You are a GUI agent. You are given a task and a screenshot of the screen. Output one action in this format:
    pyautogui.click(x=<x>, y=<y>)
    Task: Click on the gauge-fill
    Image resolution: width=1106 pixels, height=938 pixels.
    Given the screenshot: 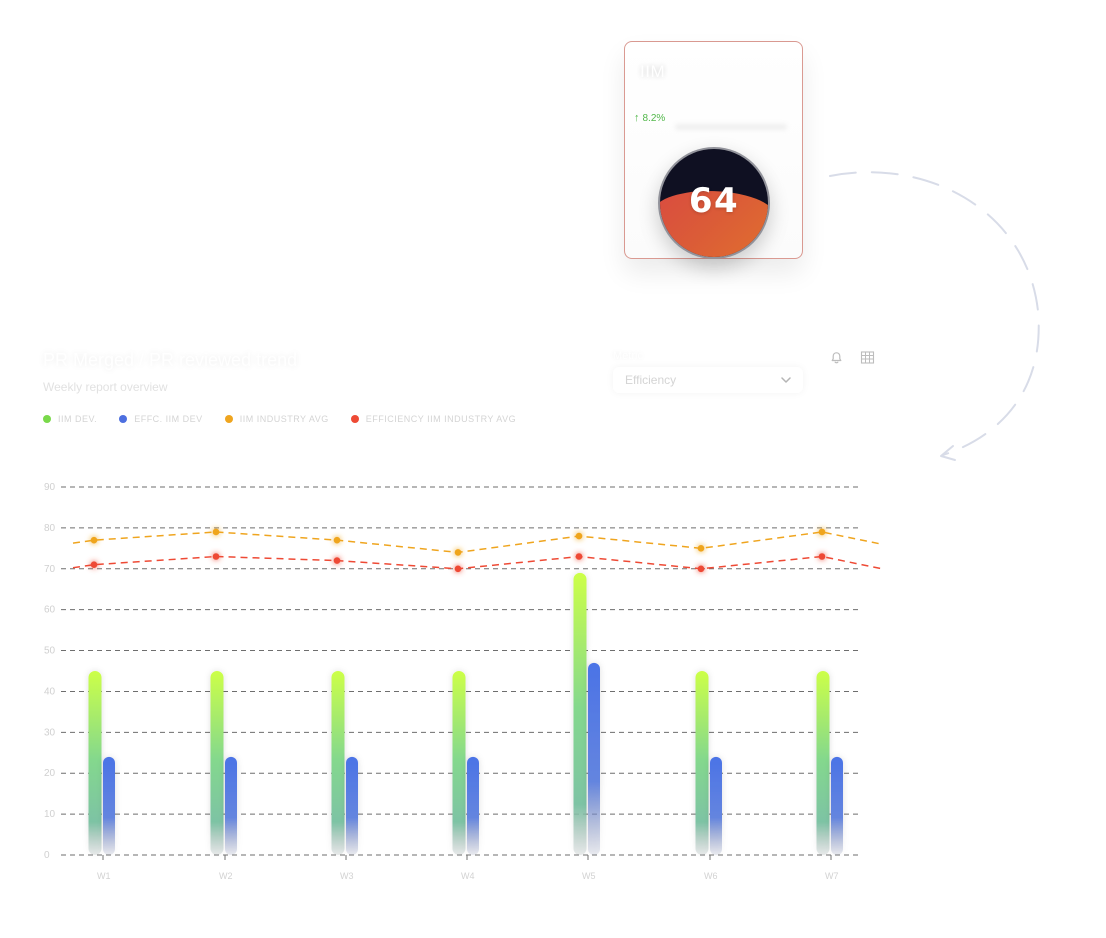 What is the action you would take?
    pyautogui.click(x=714, y=224)
    